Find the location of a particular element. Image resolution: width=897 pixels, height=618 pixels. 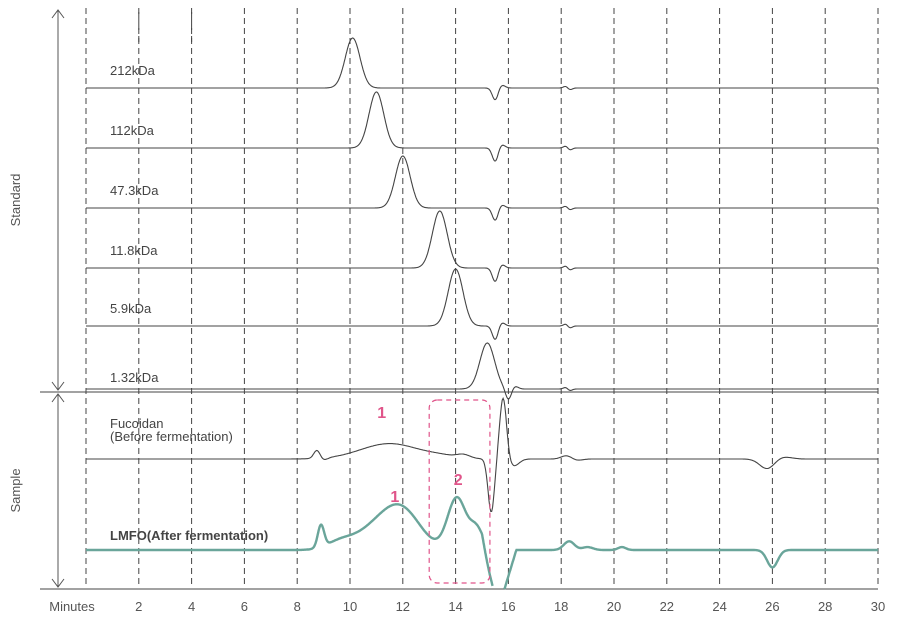

section-label-sample: Sample is located at coordinates (15, 490).